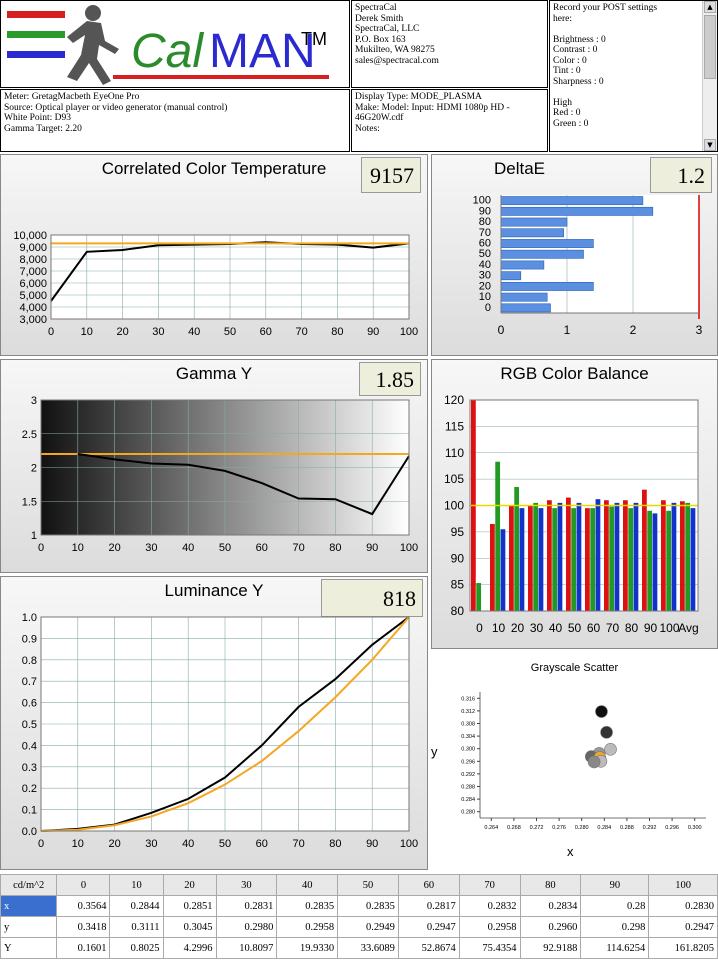  What do you see at coordinates (246, 885) in the screenshot?
I see `table-column-header: 30` at bounding box center [246, 885].